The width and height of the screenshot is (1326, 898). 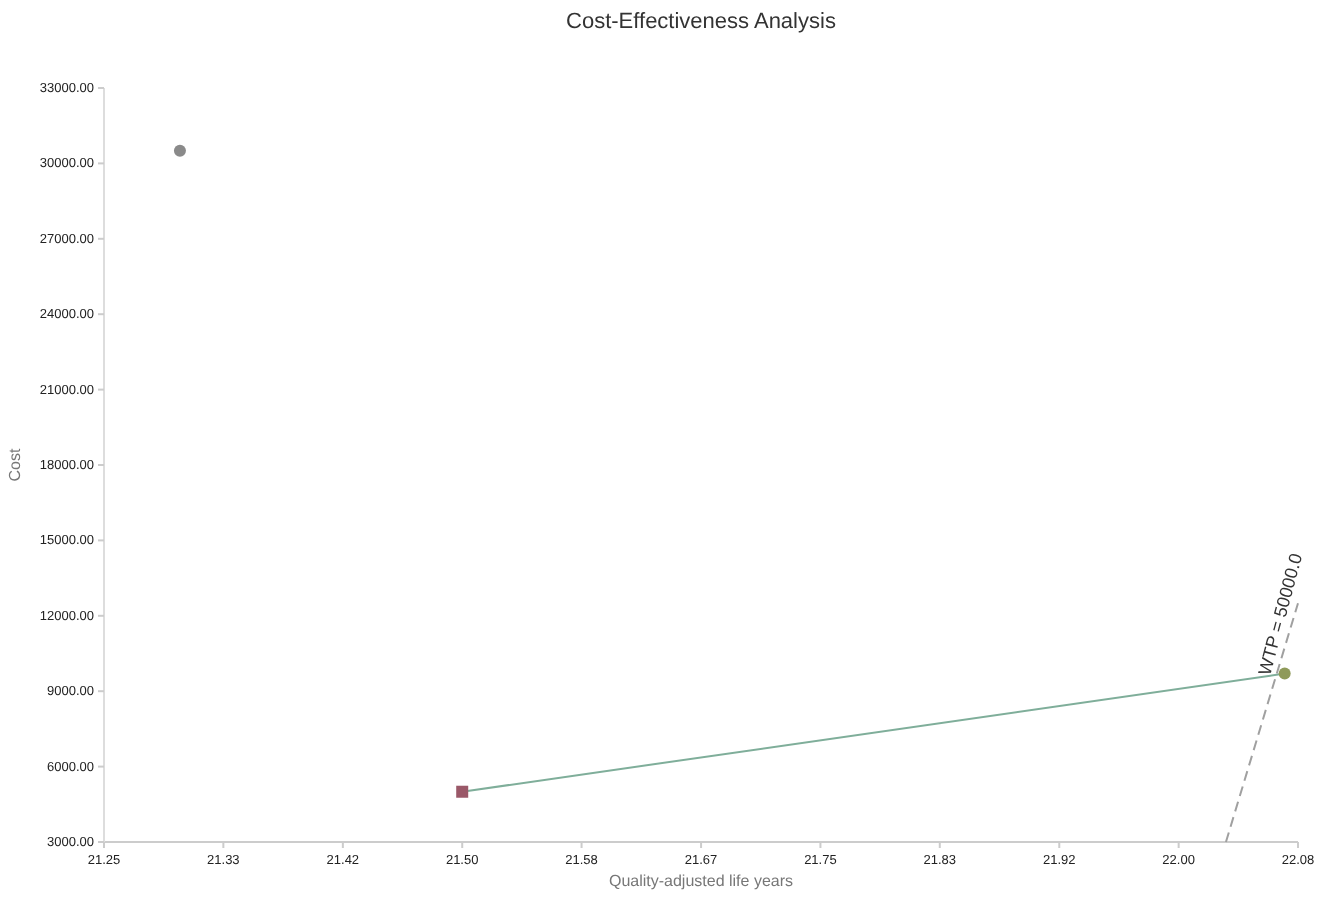 I want to click on chart-title: Cost-Effectiveness Analysis, so click(x=701, y=22).